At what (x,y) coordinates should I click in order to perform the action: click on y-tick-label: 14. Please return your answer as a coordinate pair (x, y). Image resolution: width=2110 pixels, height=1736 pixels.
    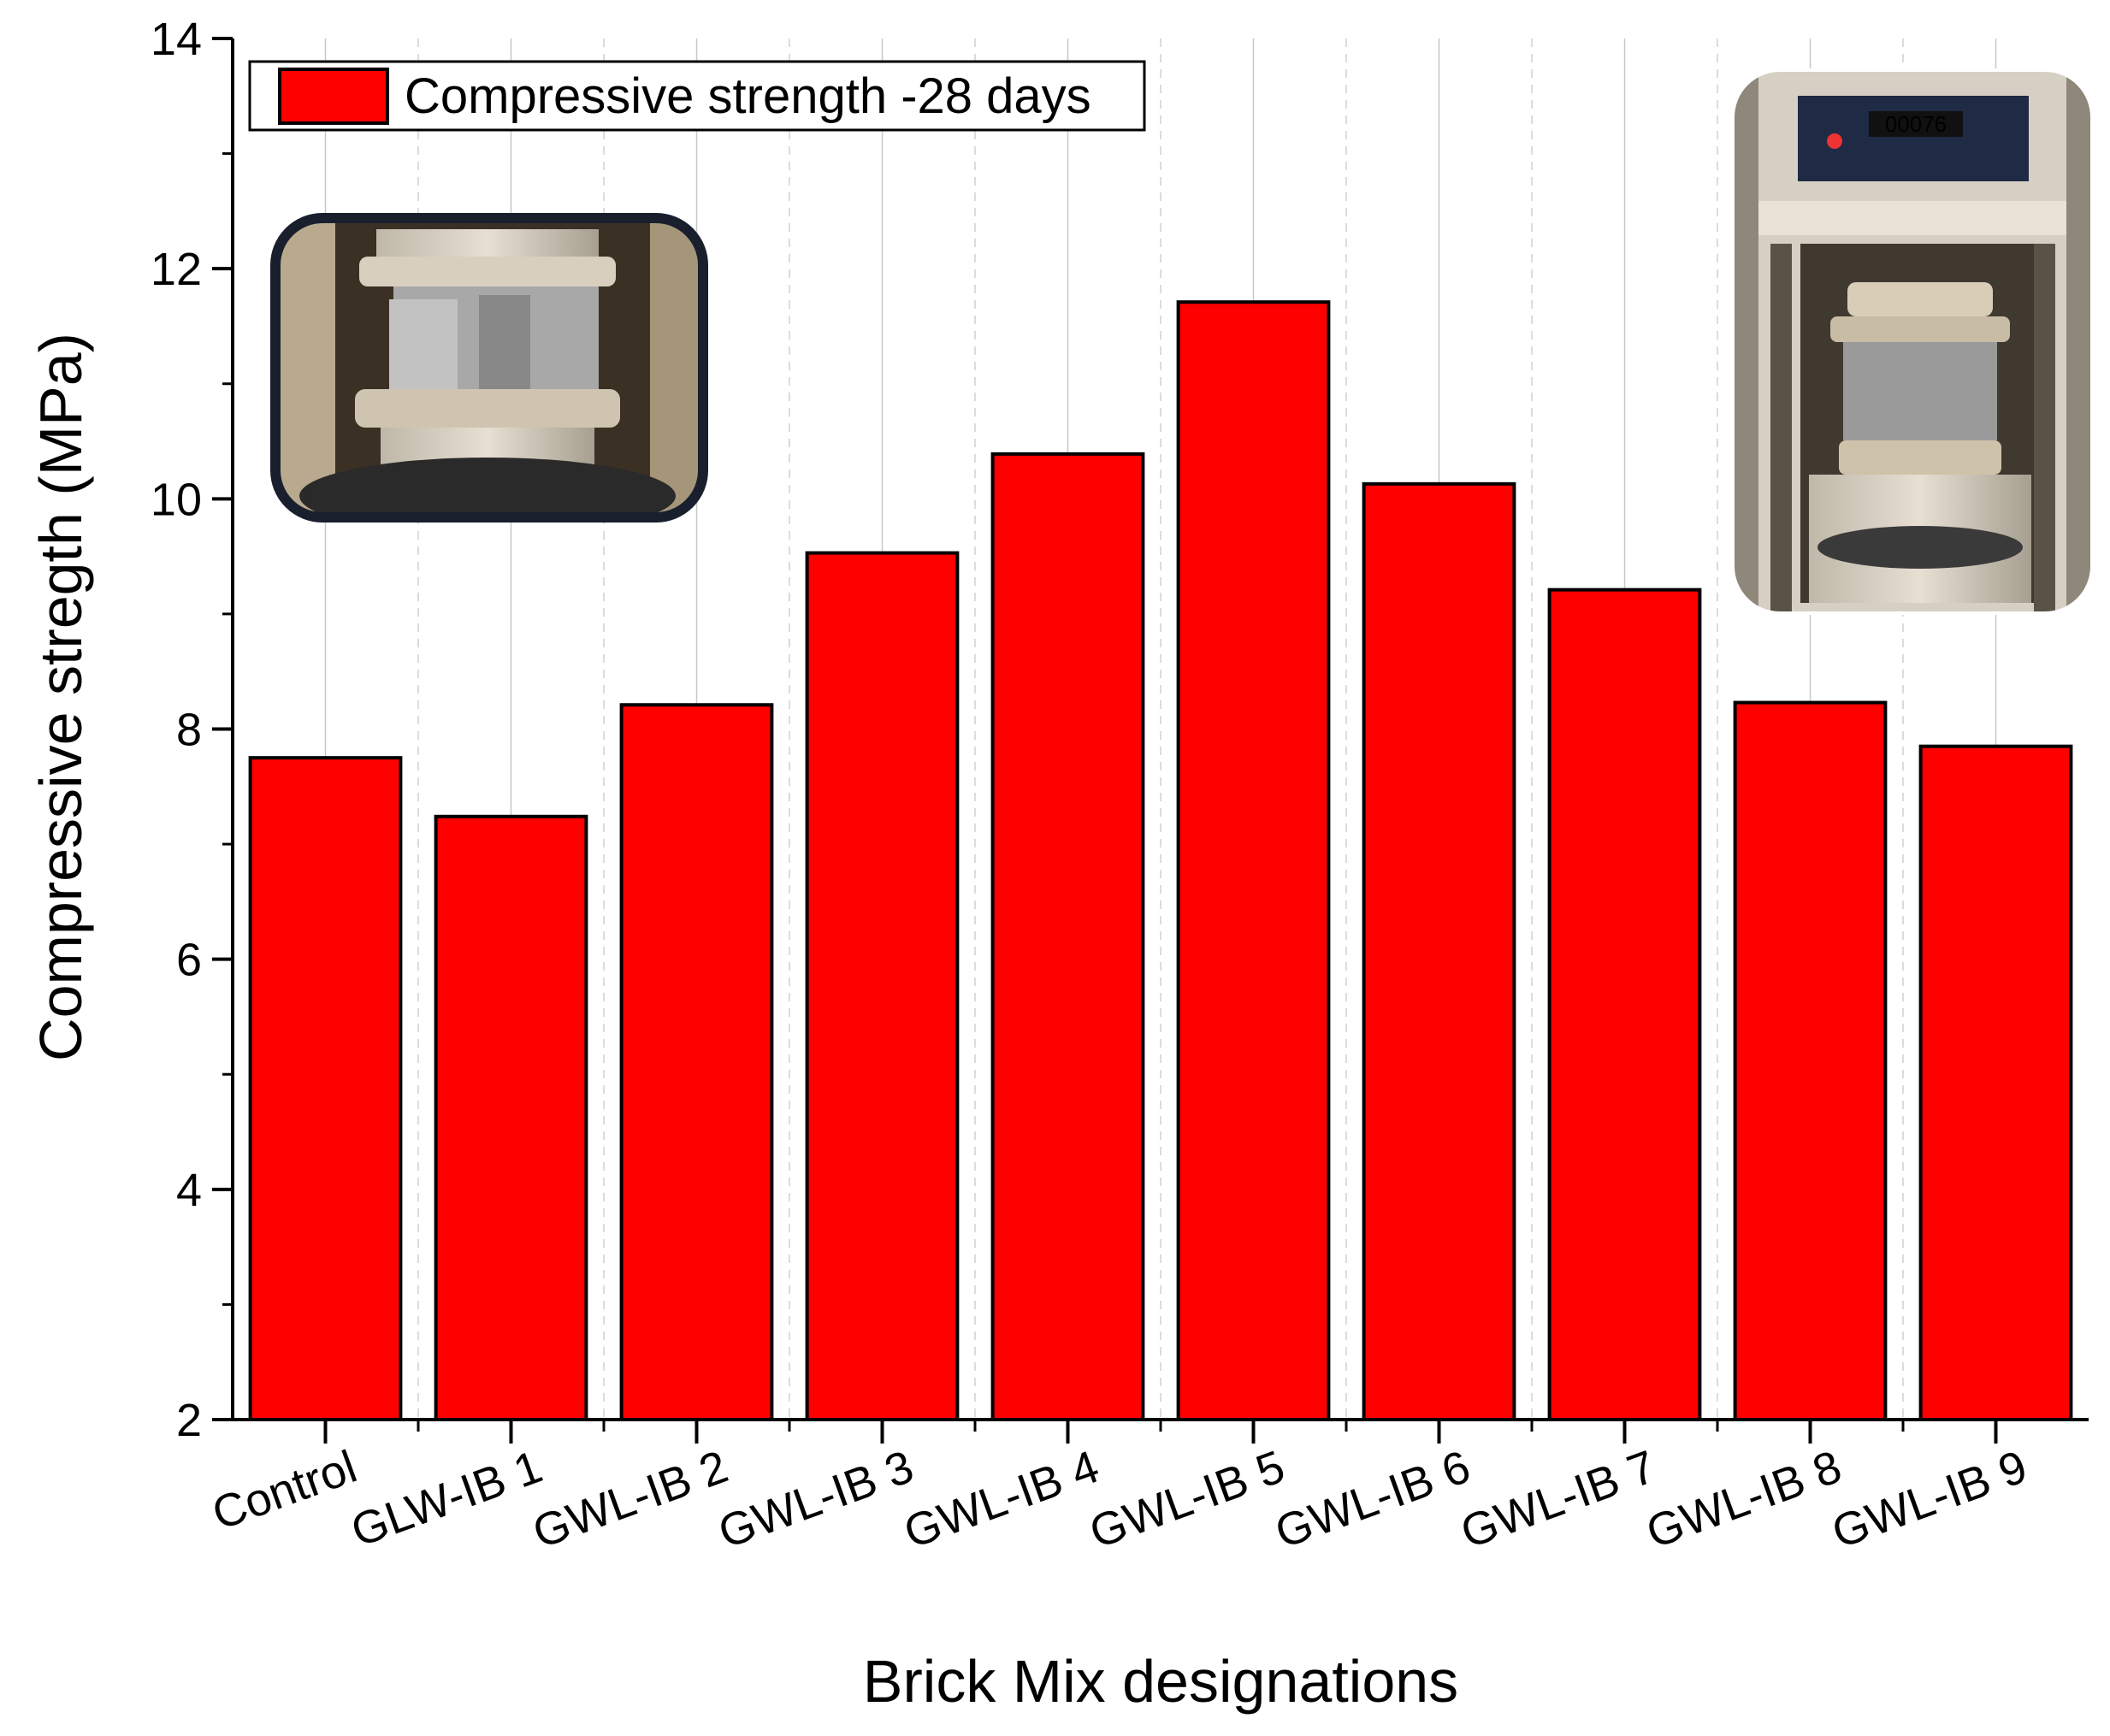
    Looking at the image, I should click on (177, 40).